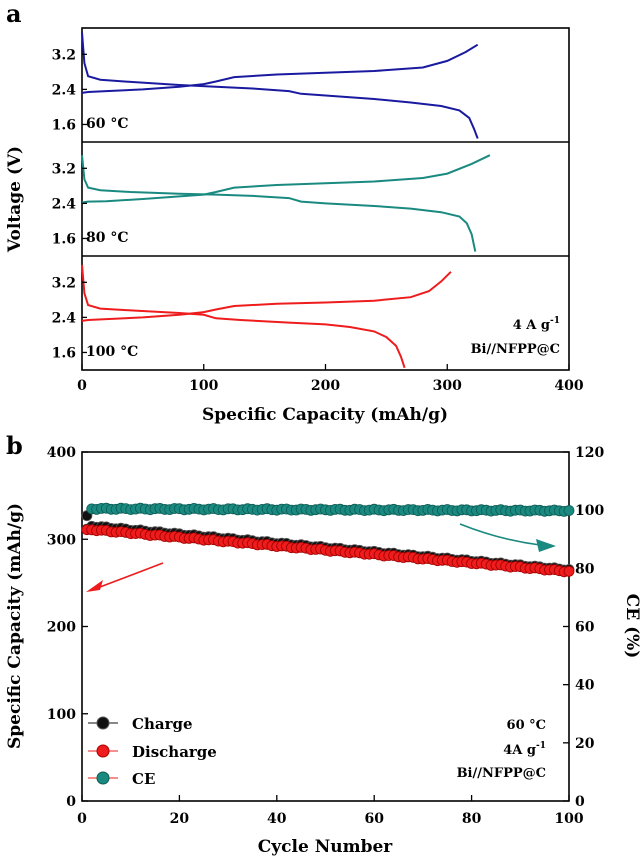 The width and height of the screenshot is (641, 867). What do you see at coordinates (569, 510) in the screenshot?
I see `point-ce` at bounding box center [569, 510].